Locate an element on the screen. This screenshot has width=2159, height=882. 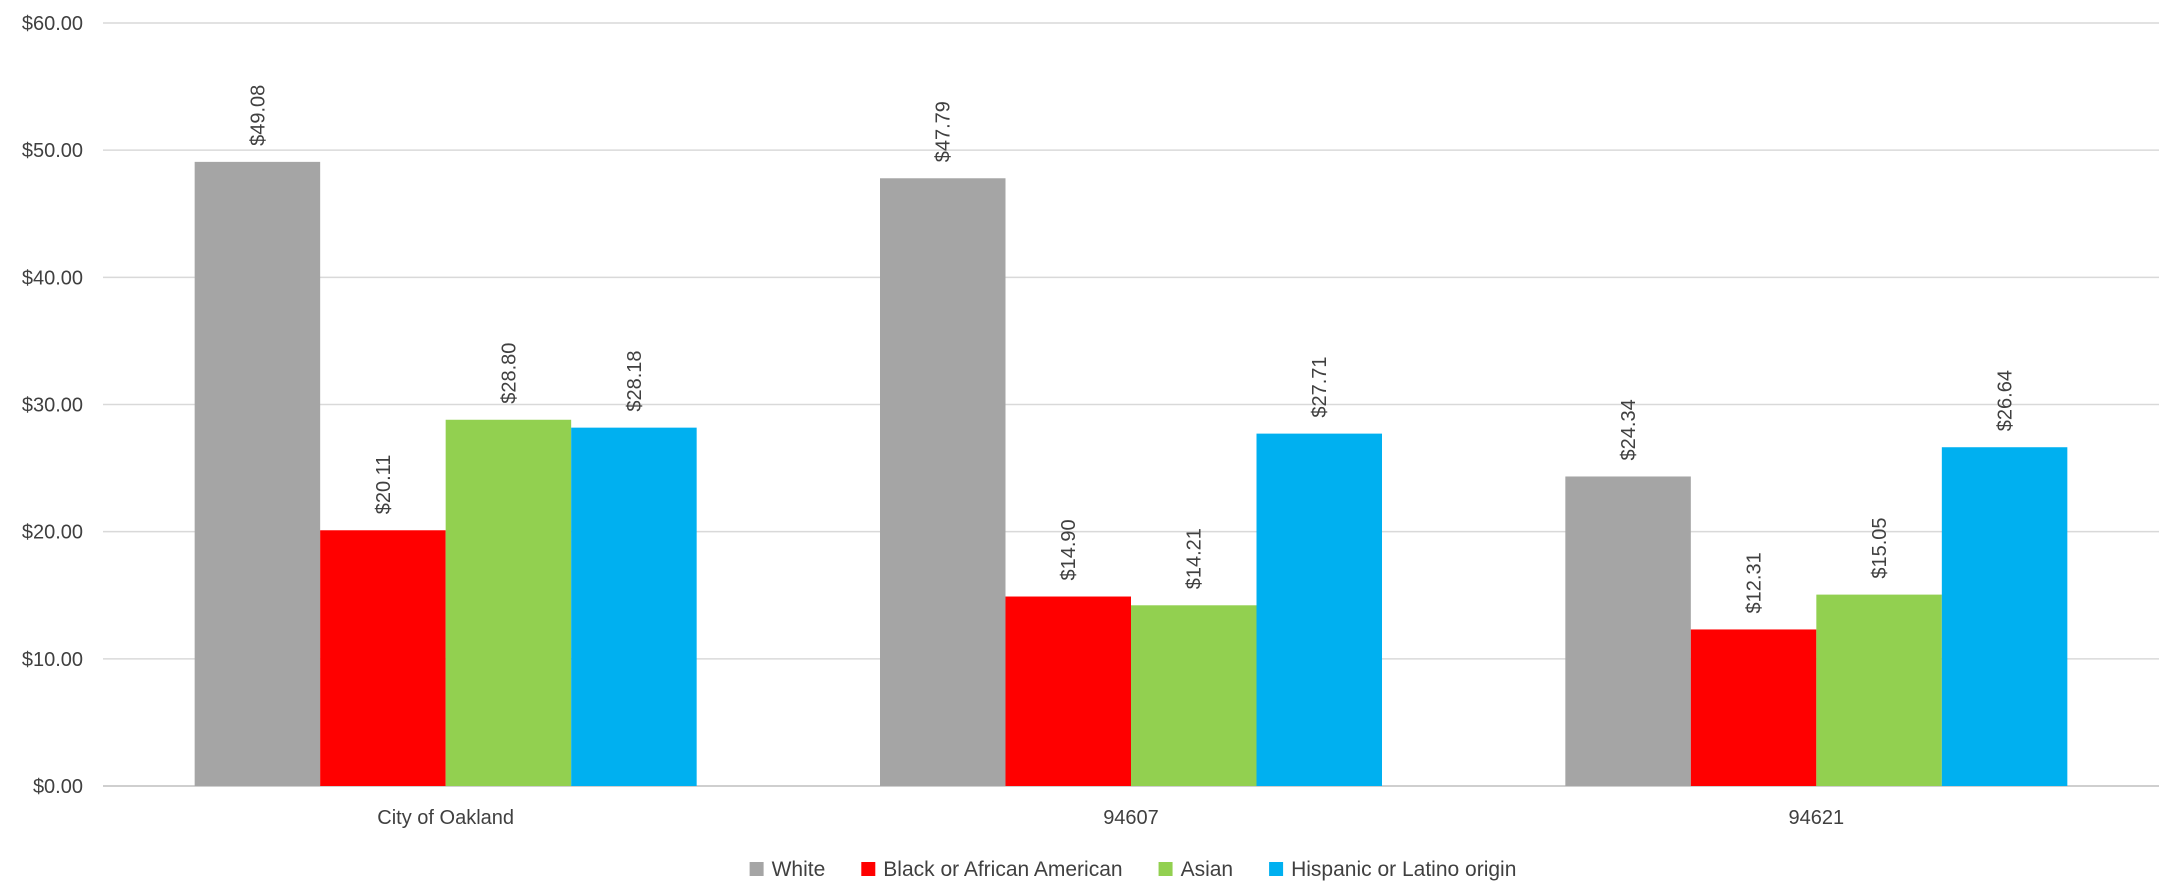
data-label: $49.08 is located at coordinates (258, 115).